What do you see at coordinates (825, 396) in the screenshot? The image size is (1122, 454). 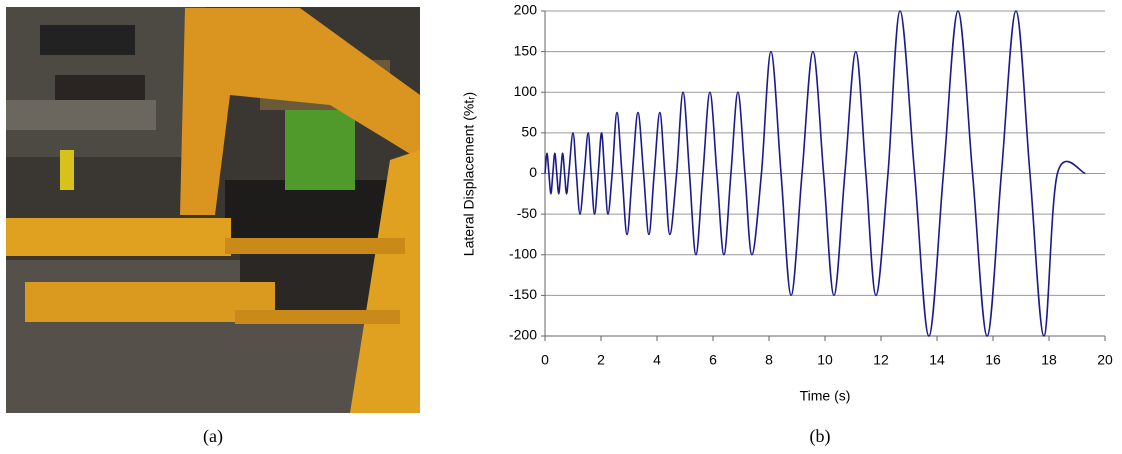 I see `x-axis-label: Time (s)` at bounding box center [825, 396].